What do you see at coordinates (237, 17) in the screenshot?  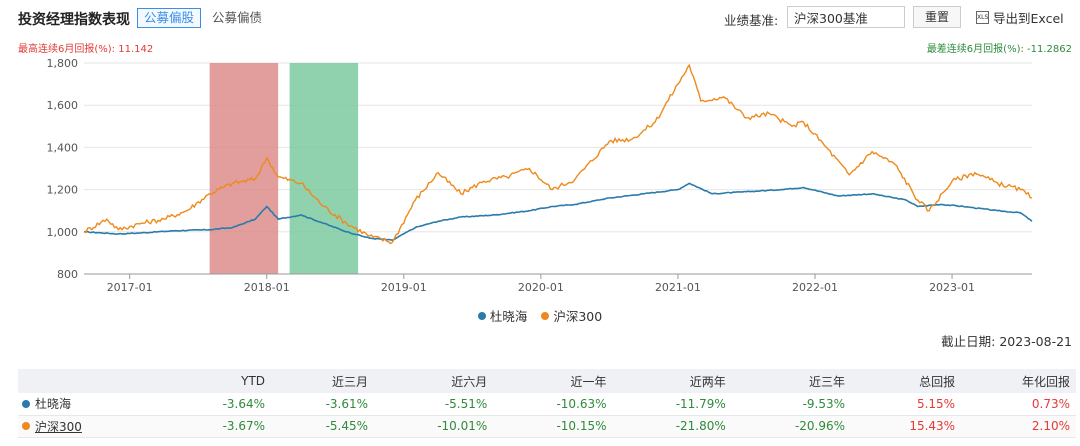 I see `tab-bond-funds: 公募偏债` at bounding box center [237, 17].